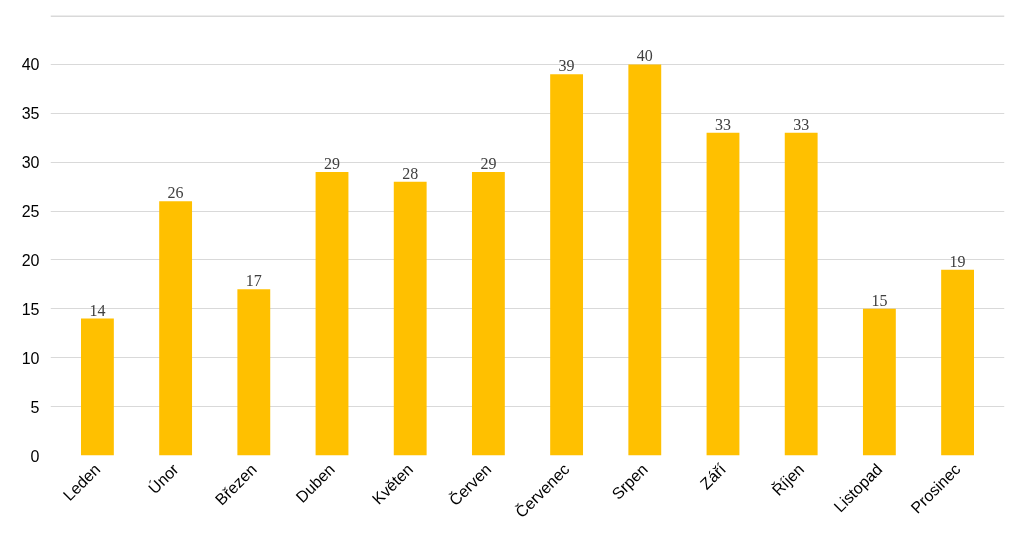 This screenshot has width=1024, height=545. Describe the element at coordinates (30, 309) in the screenshot. I see `y-tick-label: 15` at that location.